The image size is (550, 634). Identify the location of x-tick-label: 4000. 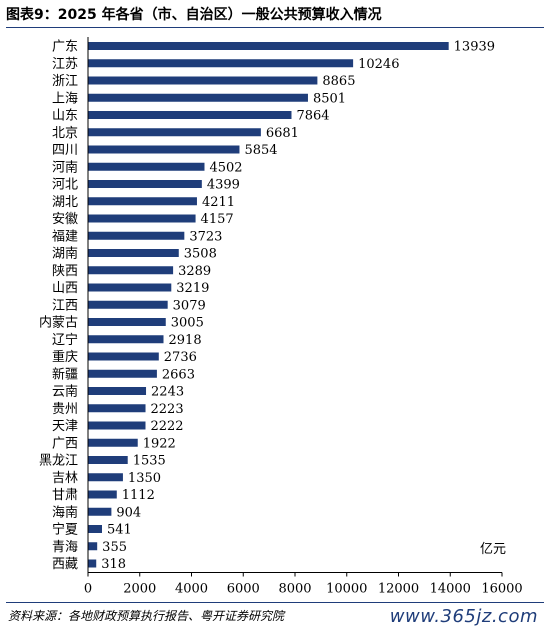
(191, 589).